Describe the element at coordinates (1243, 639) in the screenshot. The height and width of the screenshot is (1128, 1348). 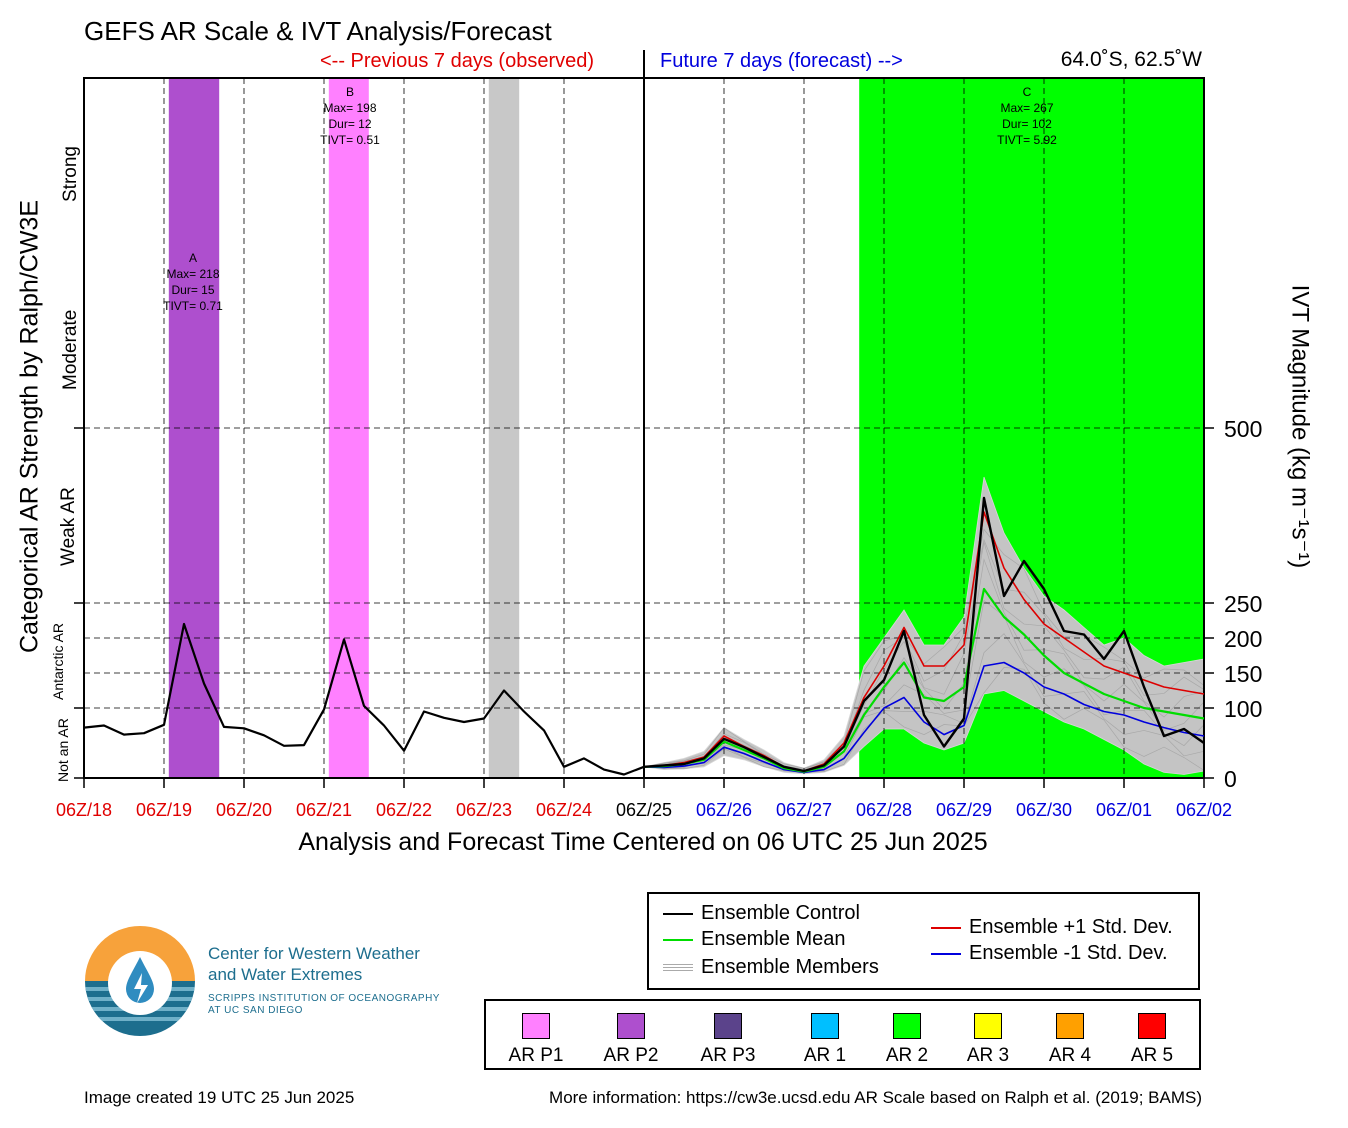
I see `y-tick-label-200: 200` at that location.